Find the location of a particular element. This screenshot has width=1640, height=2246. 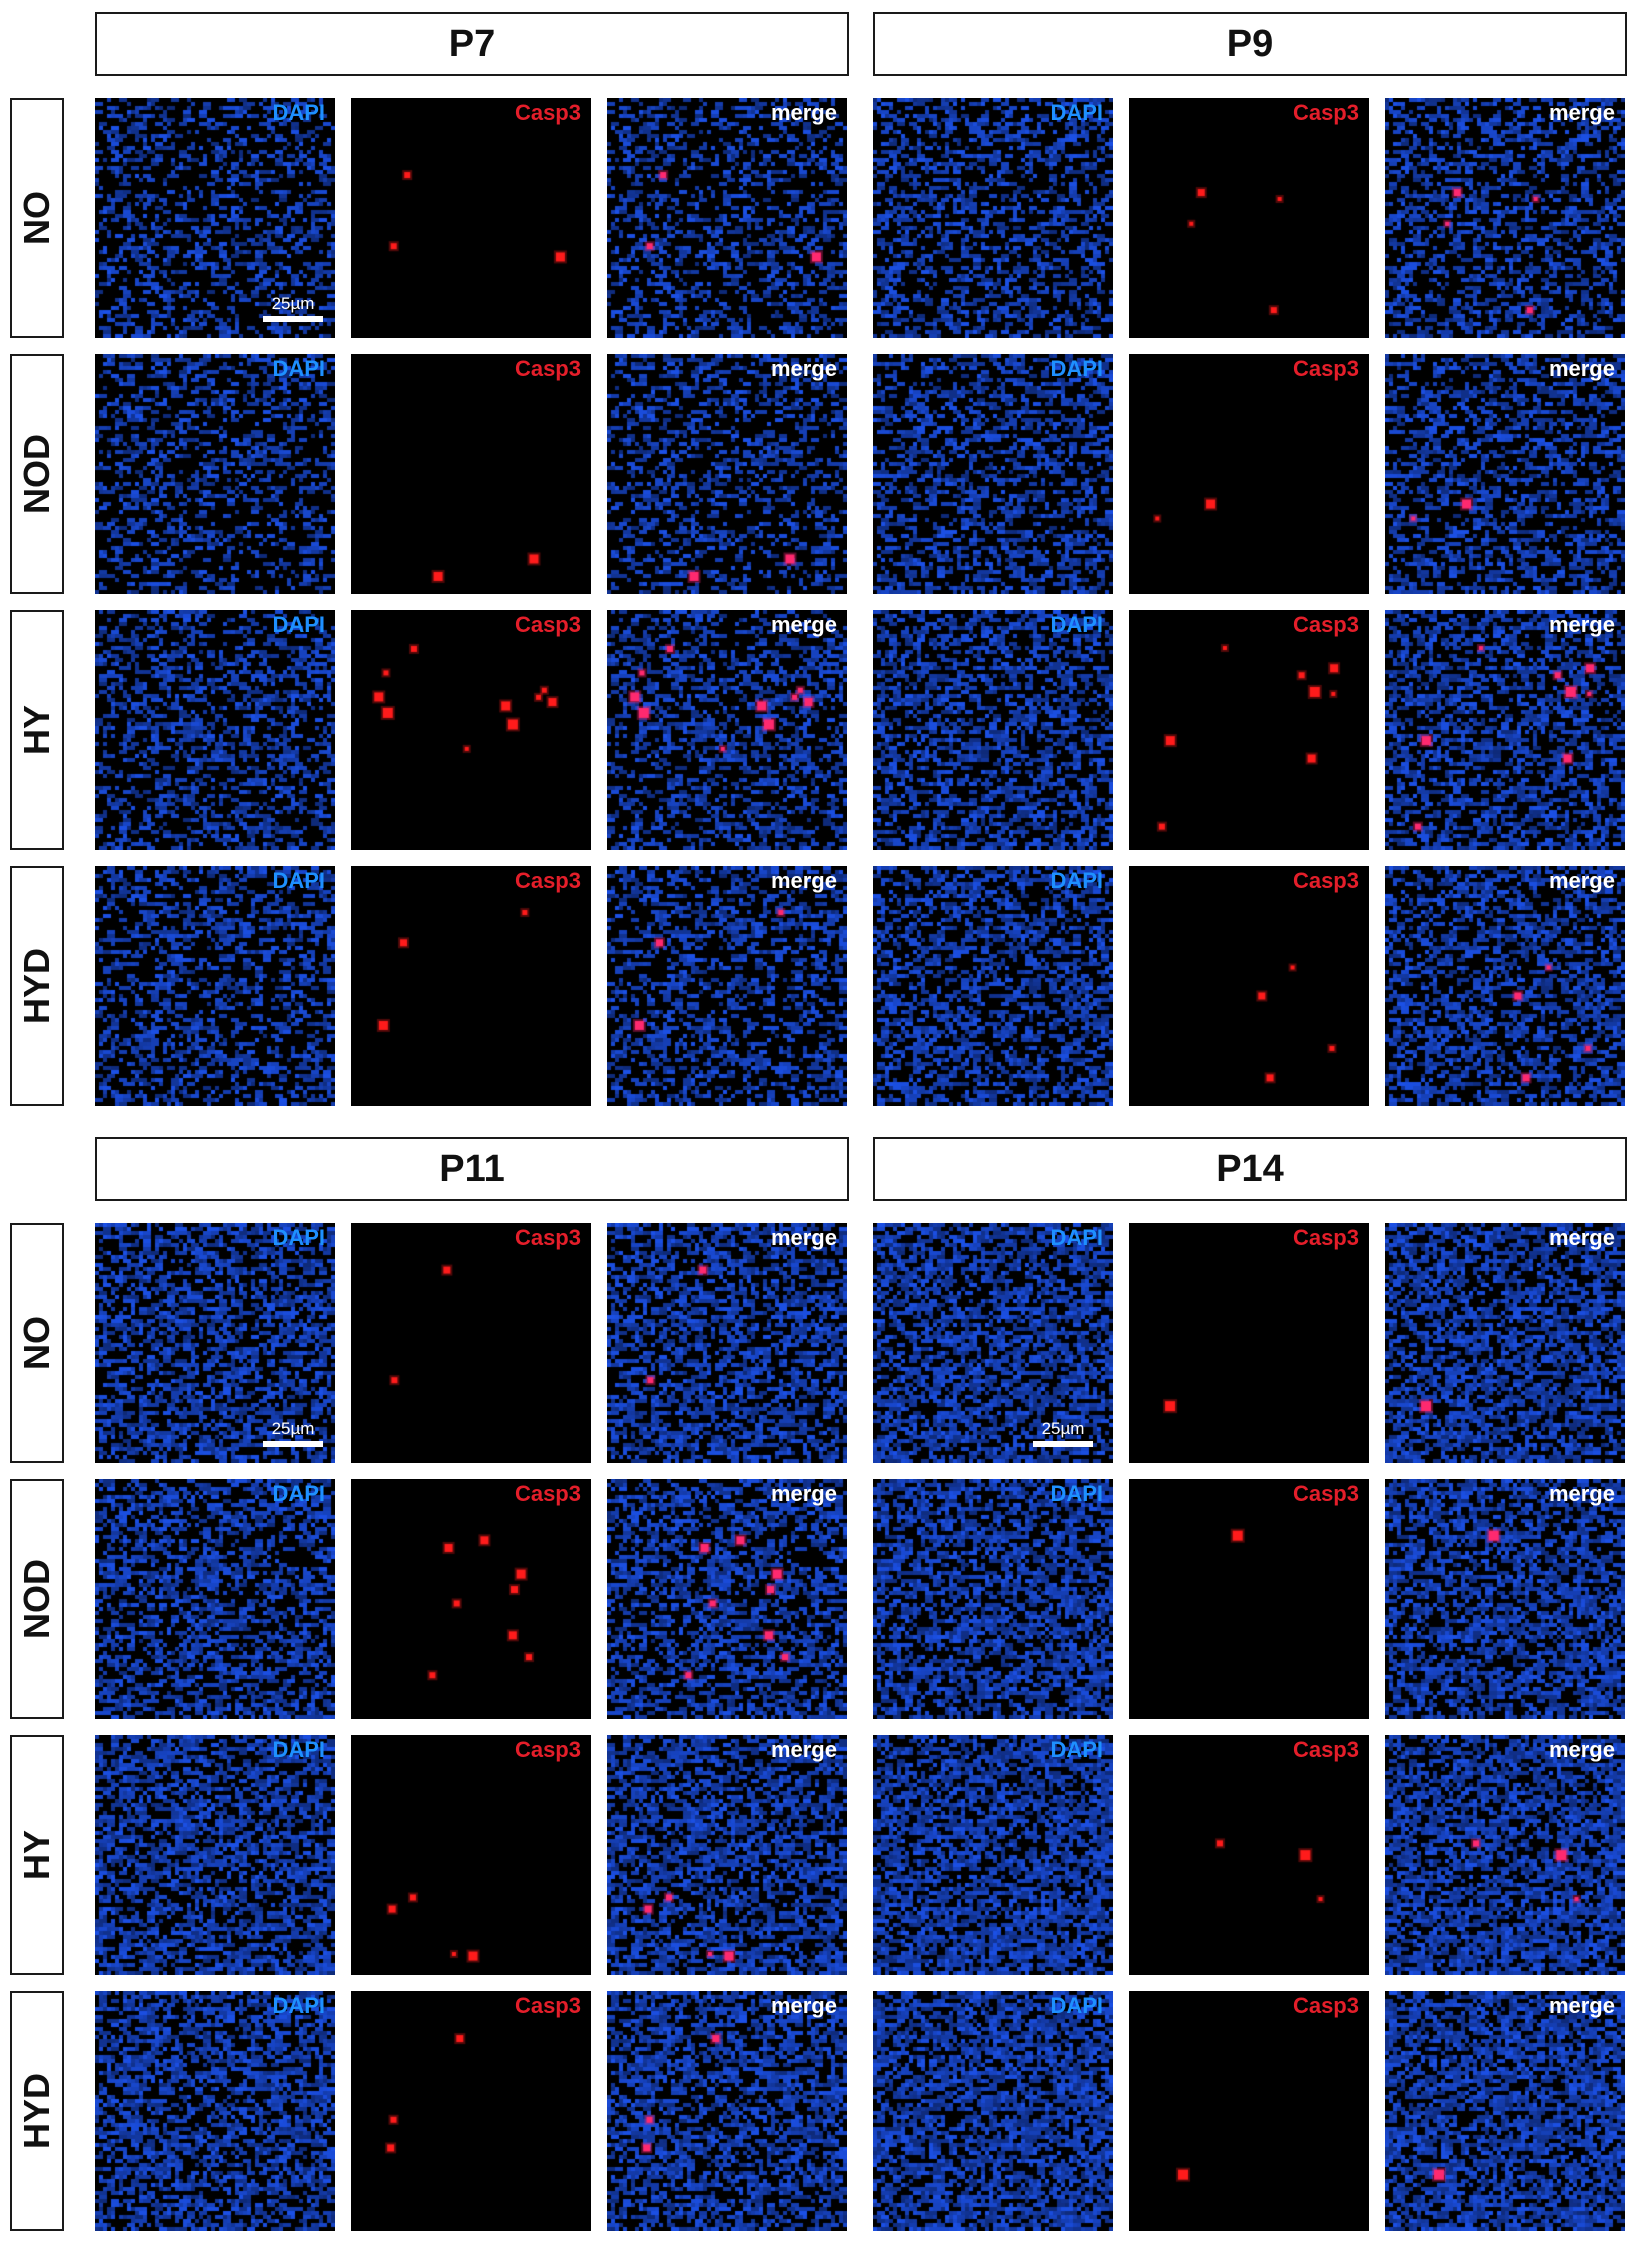

micrograph-p14-hy-merge: merge is located at coordinates (1505, 1855).